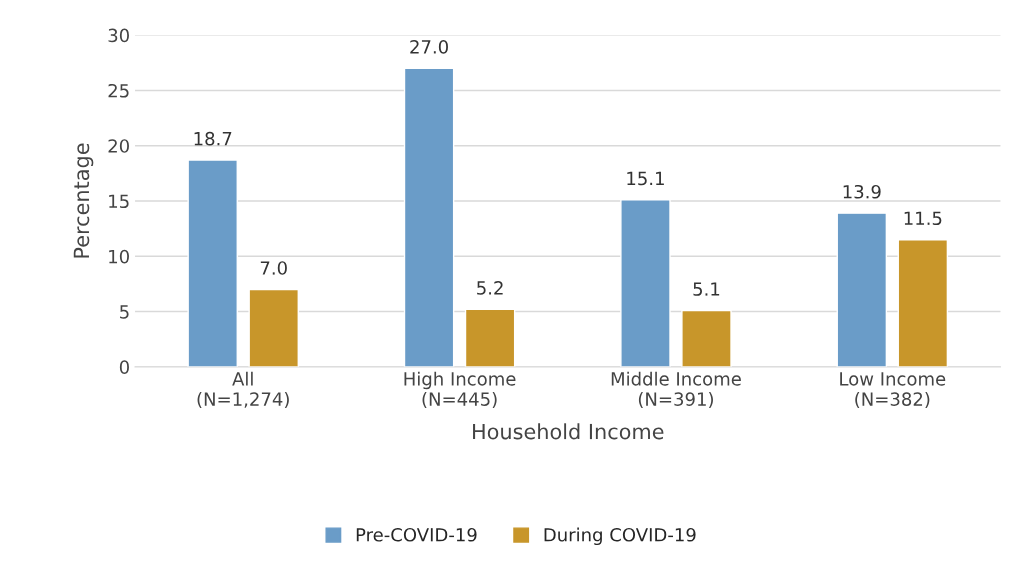 Image resolution: width=1023 pixels, height=567 pixels. Describe the element at coordinates (676, 390) in the screenshot. I see `x-tick-label: Middle Income (N=391)` at that location.